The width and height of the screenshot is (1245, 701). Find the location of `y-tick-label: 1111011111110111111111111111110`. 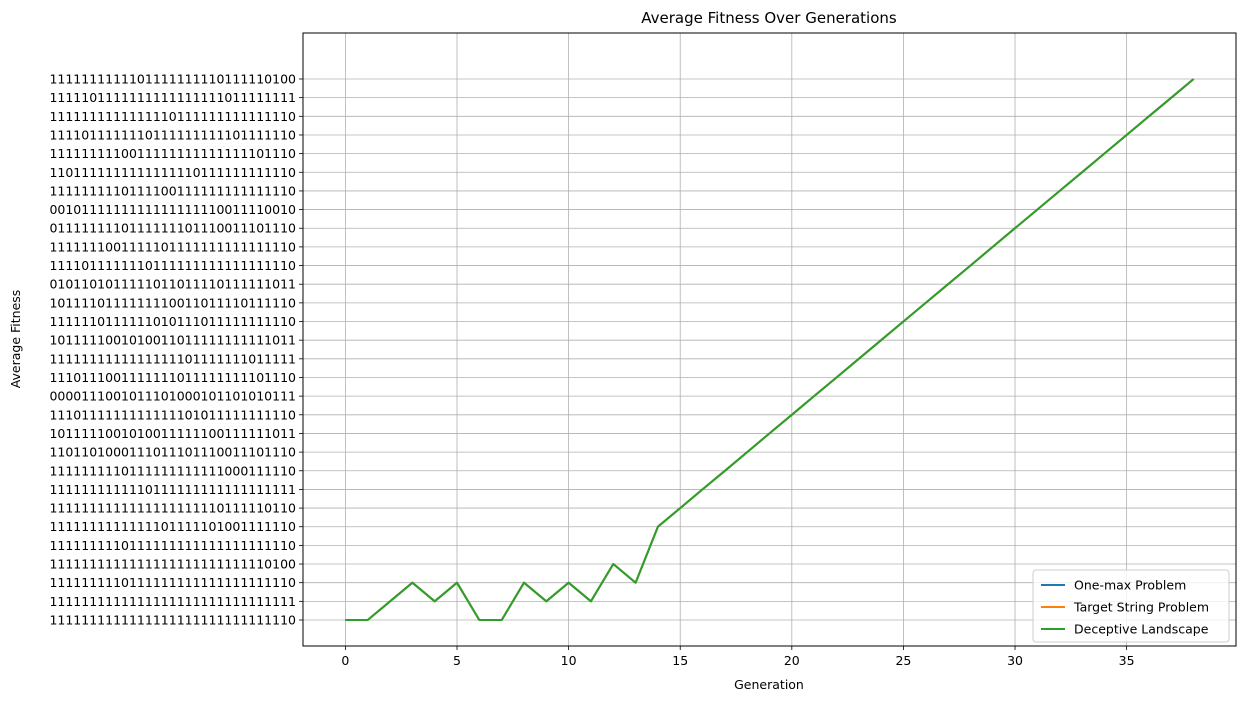

y-tick-label: 1111011111110111111111111111110 is located at coordinates (172, 265).